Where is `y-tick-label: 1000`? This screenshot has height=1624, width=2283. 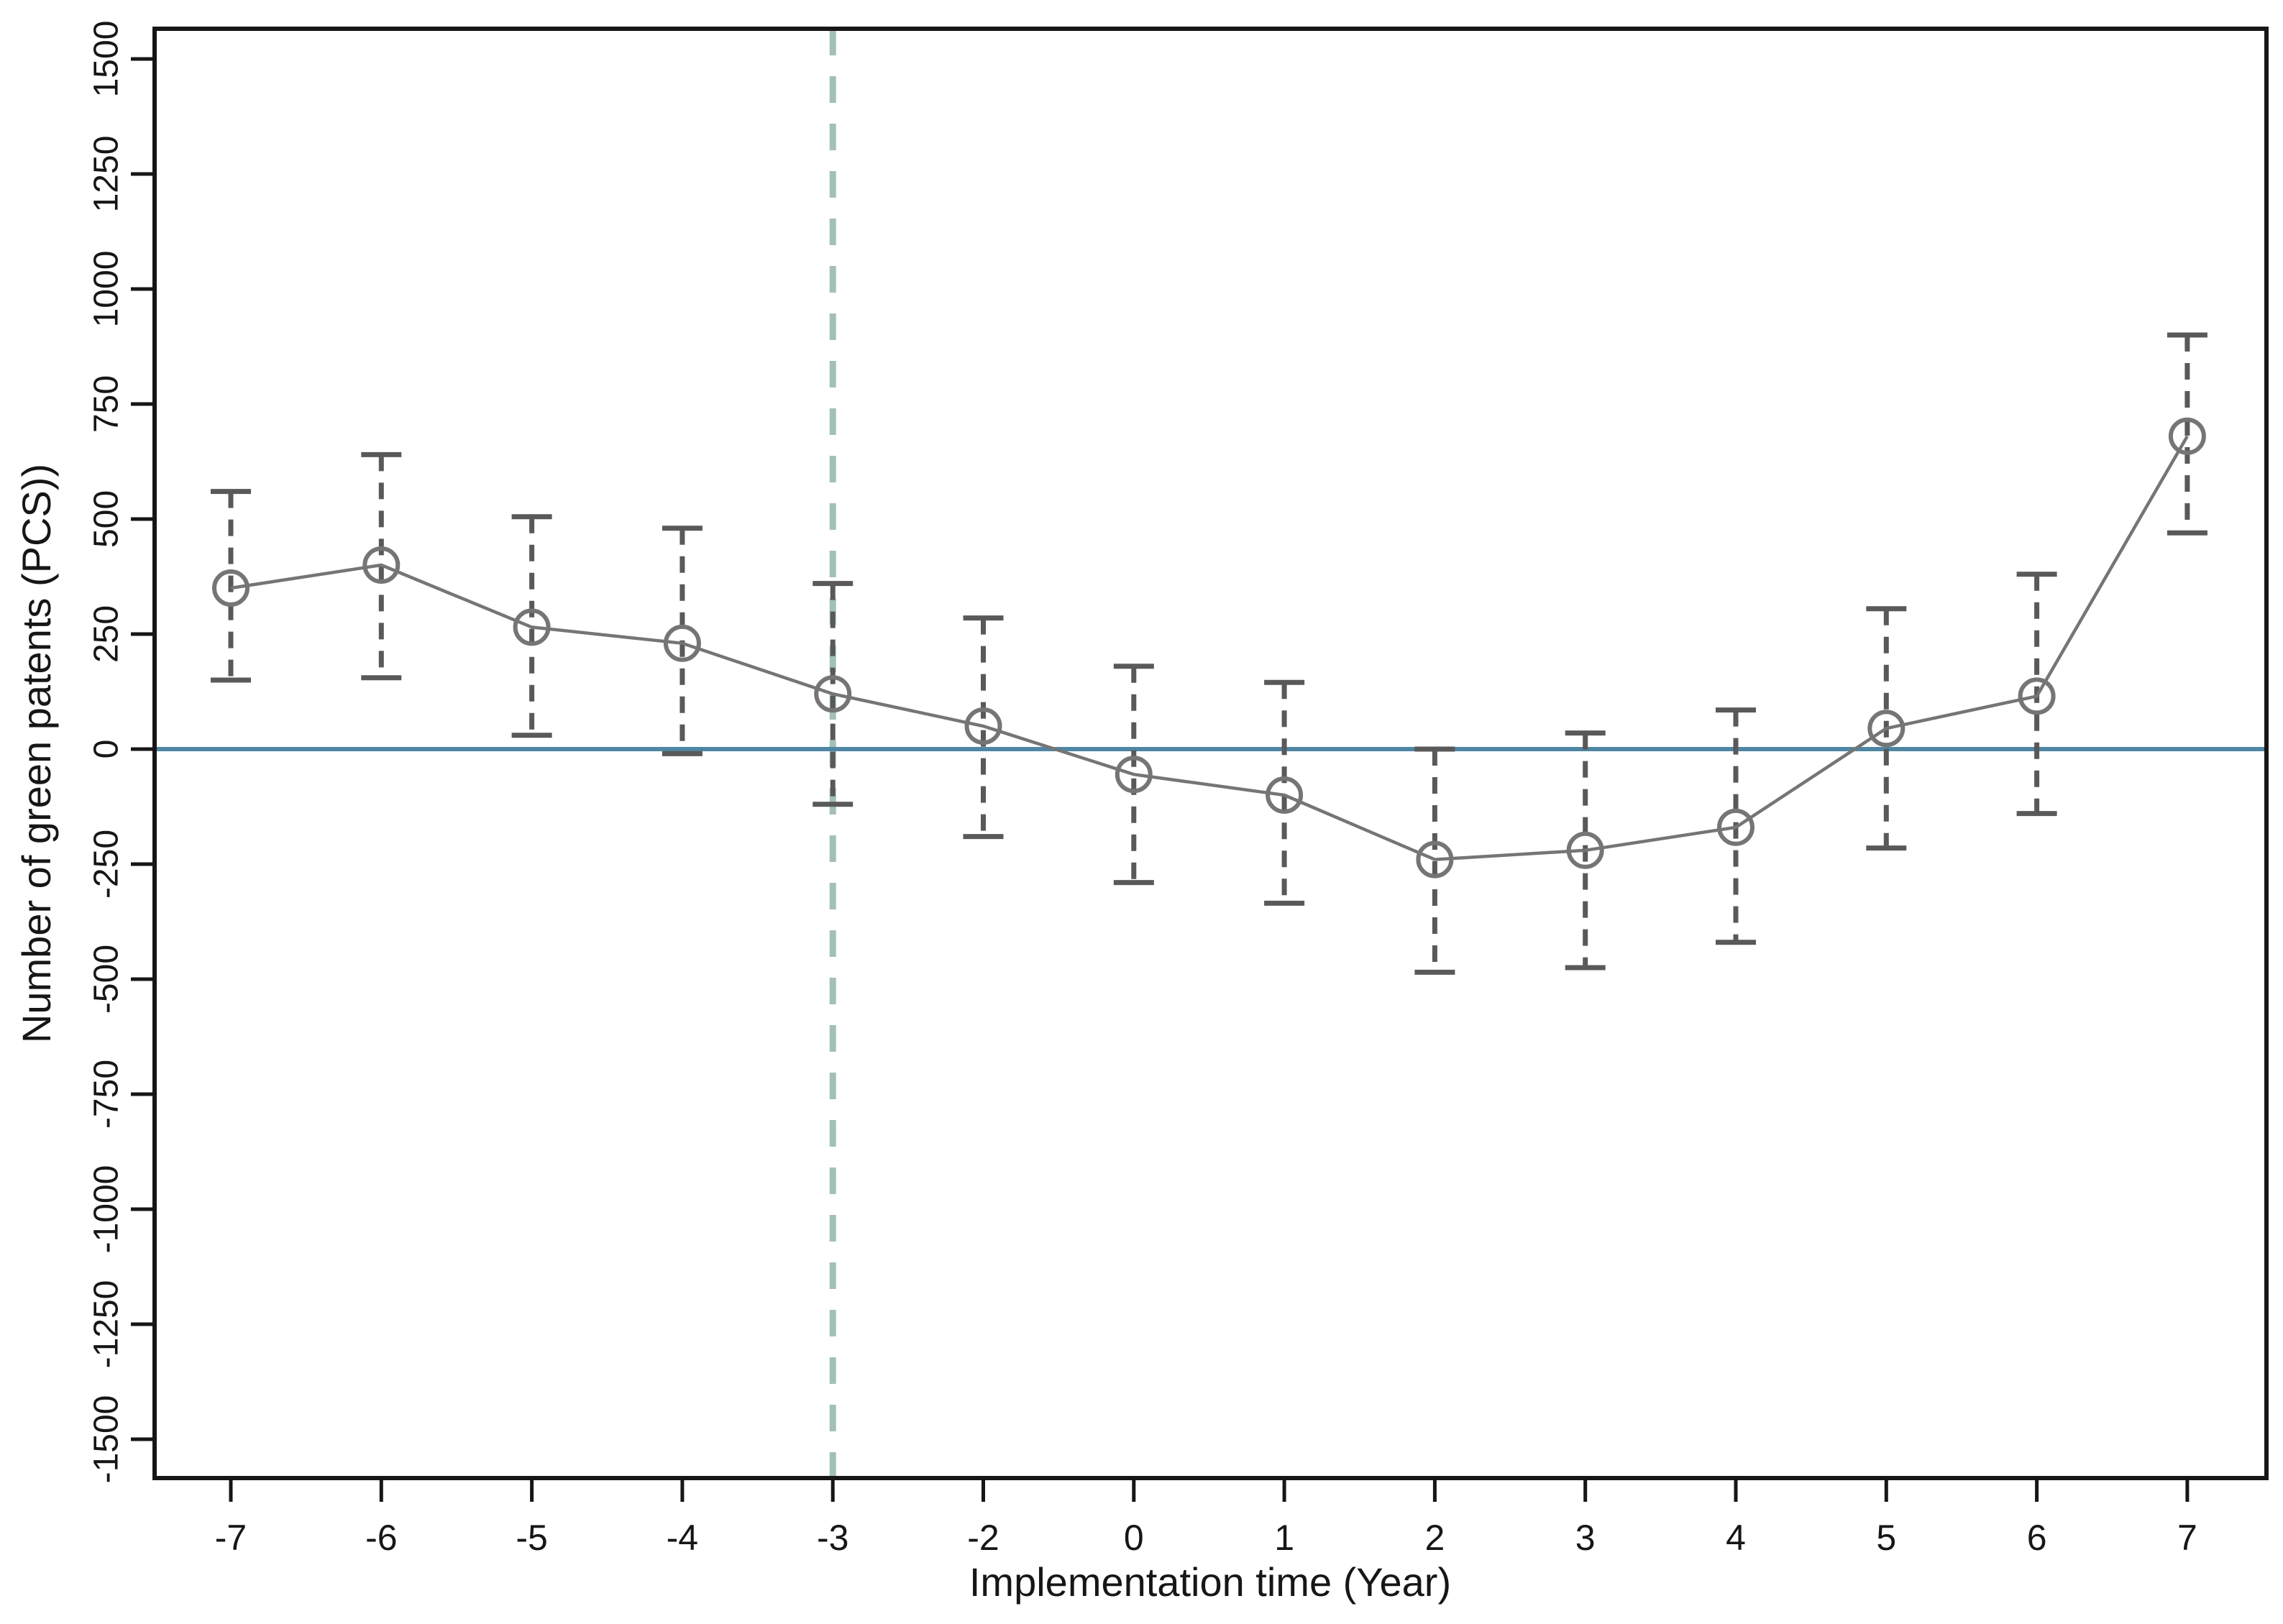
y-tick-label: 1000 is located at coordinates (107, 289).